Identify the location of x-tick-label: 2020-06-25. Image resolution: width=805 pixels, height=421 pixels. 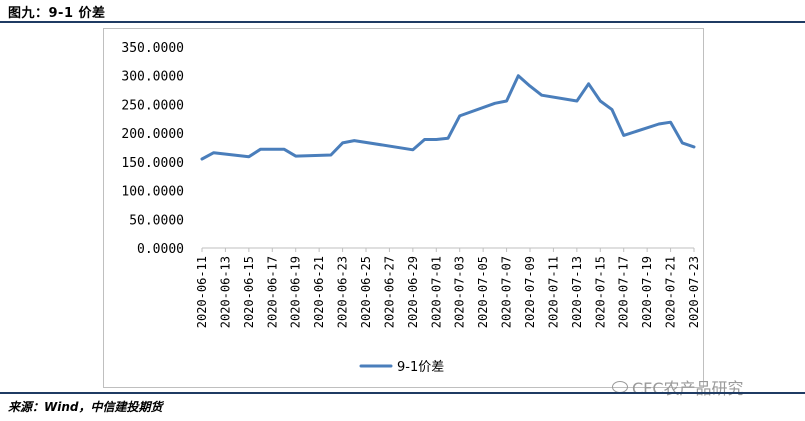
(366, 292).